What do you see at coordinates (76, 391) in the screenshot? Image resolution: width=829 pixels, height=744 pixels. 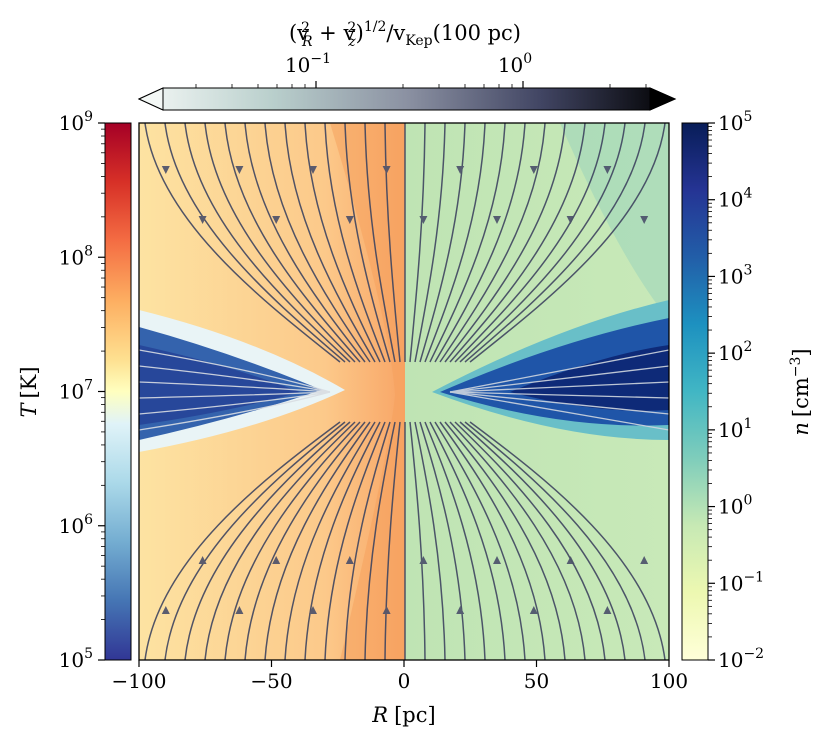 I see `colorbar-tick-label: 10⁷` at bounding box center [76, 391].